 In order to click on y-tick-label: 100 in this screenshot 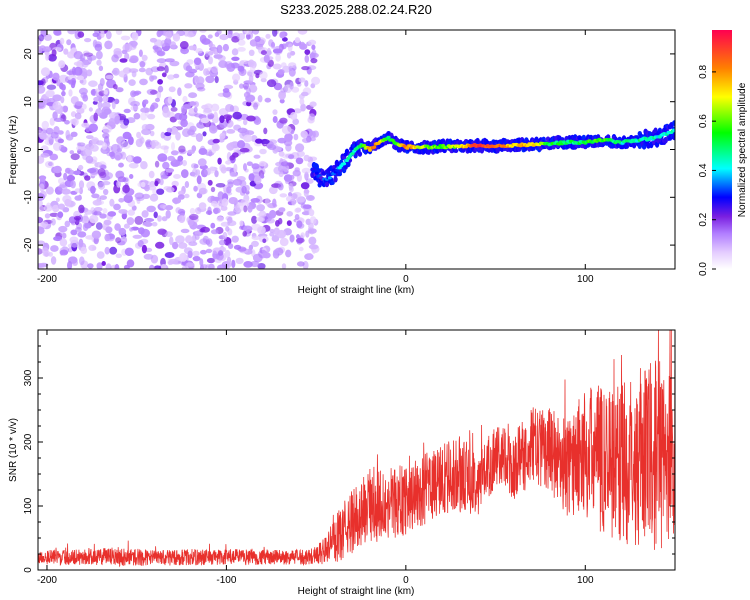, I will do `click(28, 505)`.